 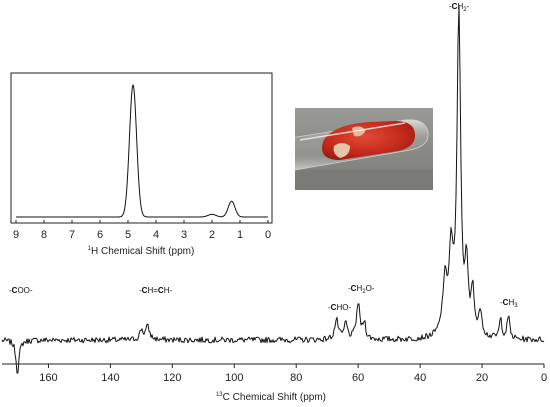 What do you see at coordinates (364, 149) in the screenshot?
I see `sample-tube-photo` at bounding box center [364, 149].